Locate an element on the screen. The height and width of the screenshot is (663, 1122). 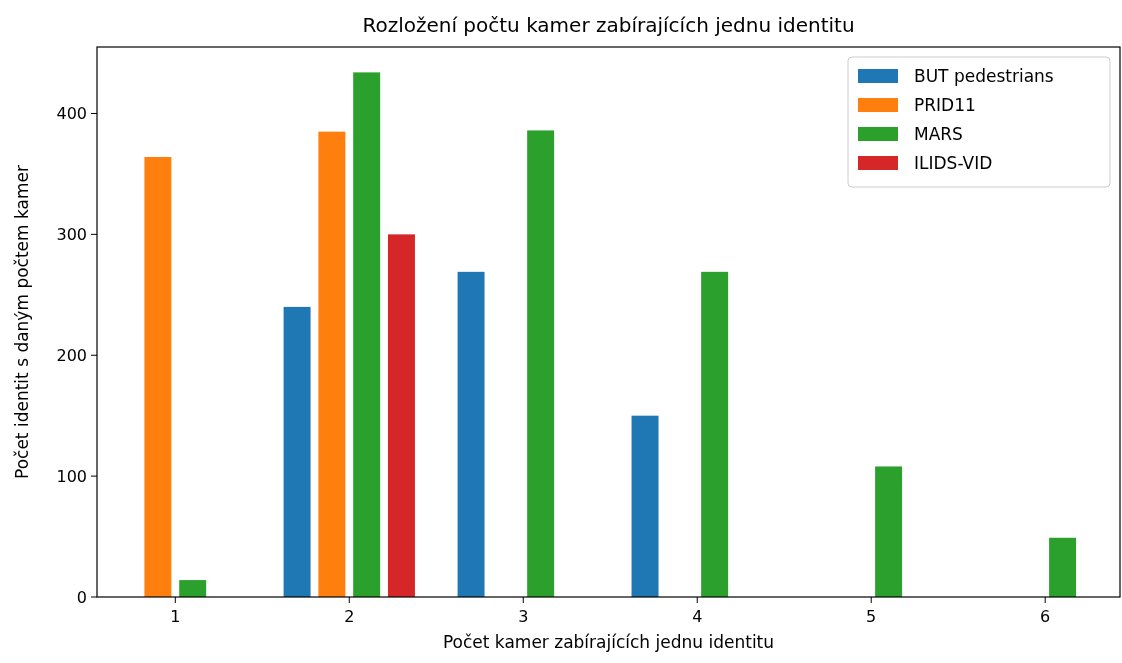
legend-label: ILIDS-VID is located at coordinates (953, 162).